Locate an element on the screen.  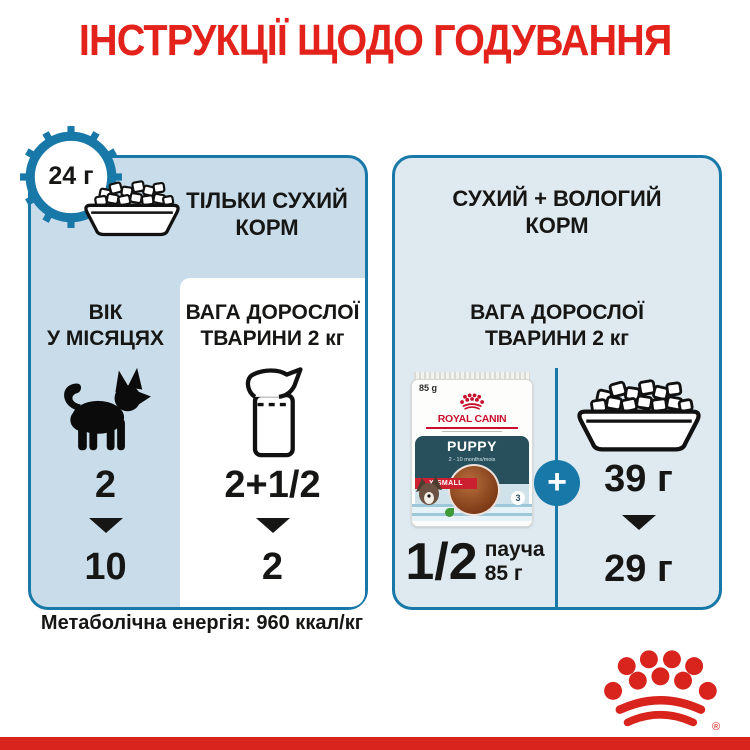
age-column-header: ВІК У МІСЯЦЯХ is located at coordinates (105, 325).